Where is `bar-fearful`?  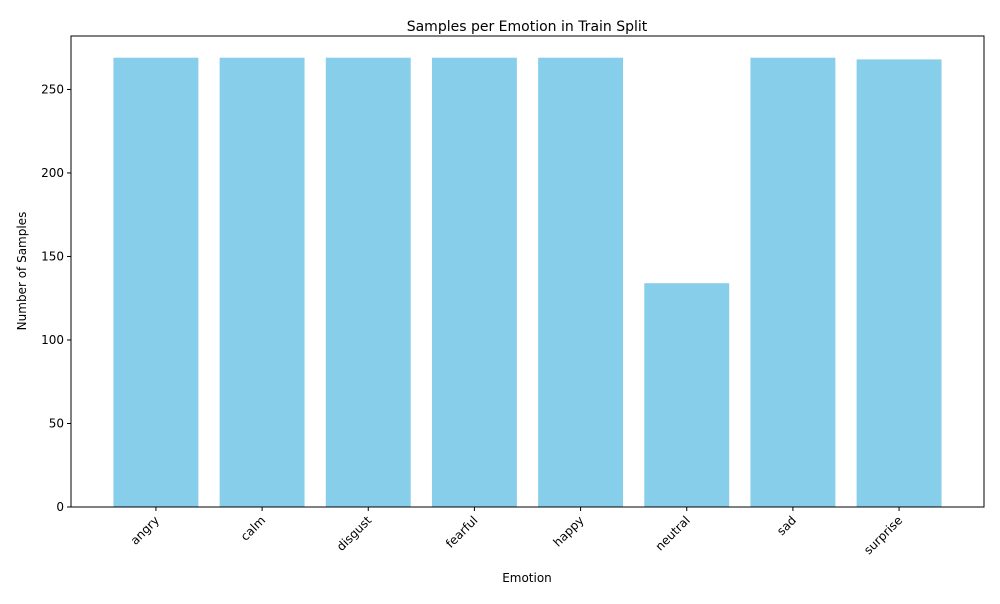 bar-fearful is located at coordinates (474, 282).